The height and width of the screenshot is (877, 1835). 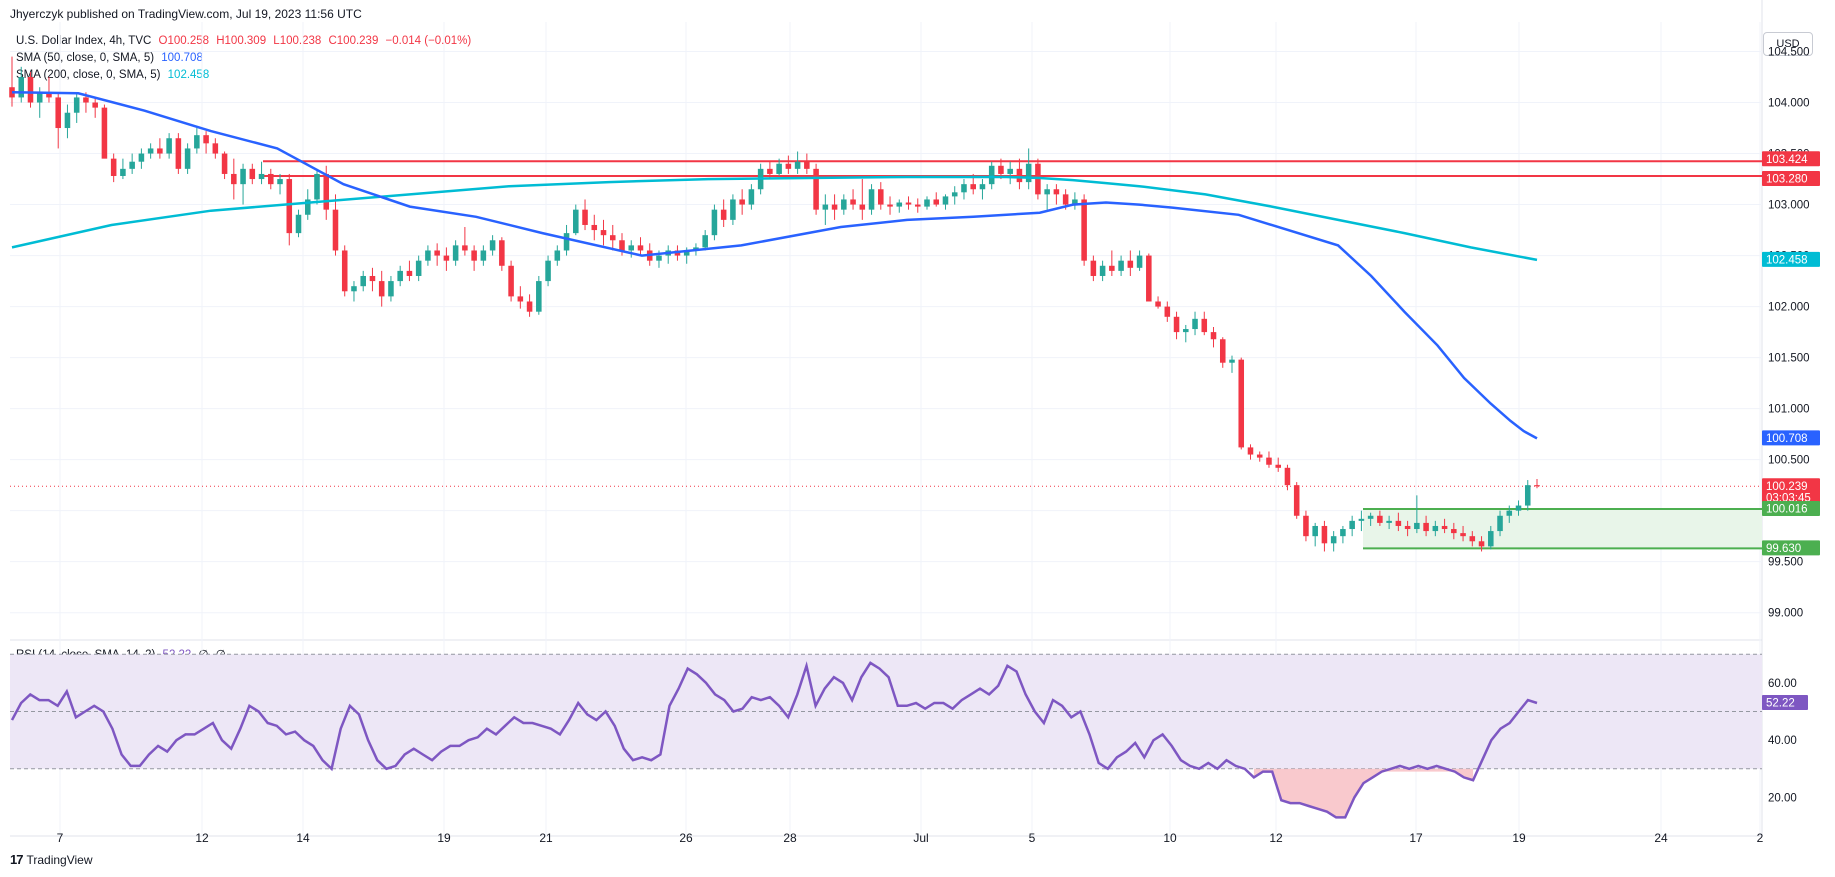 I want to click on sma50-value: 100.708, so click(x=182, y=58).